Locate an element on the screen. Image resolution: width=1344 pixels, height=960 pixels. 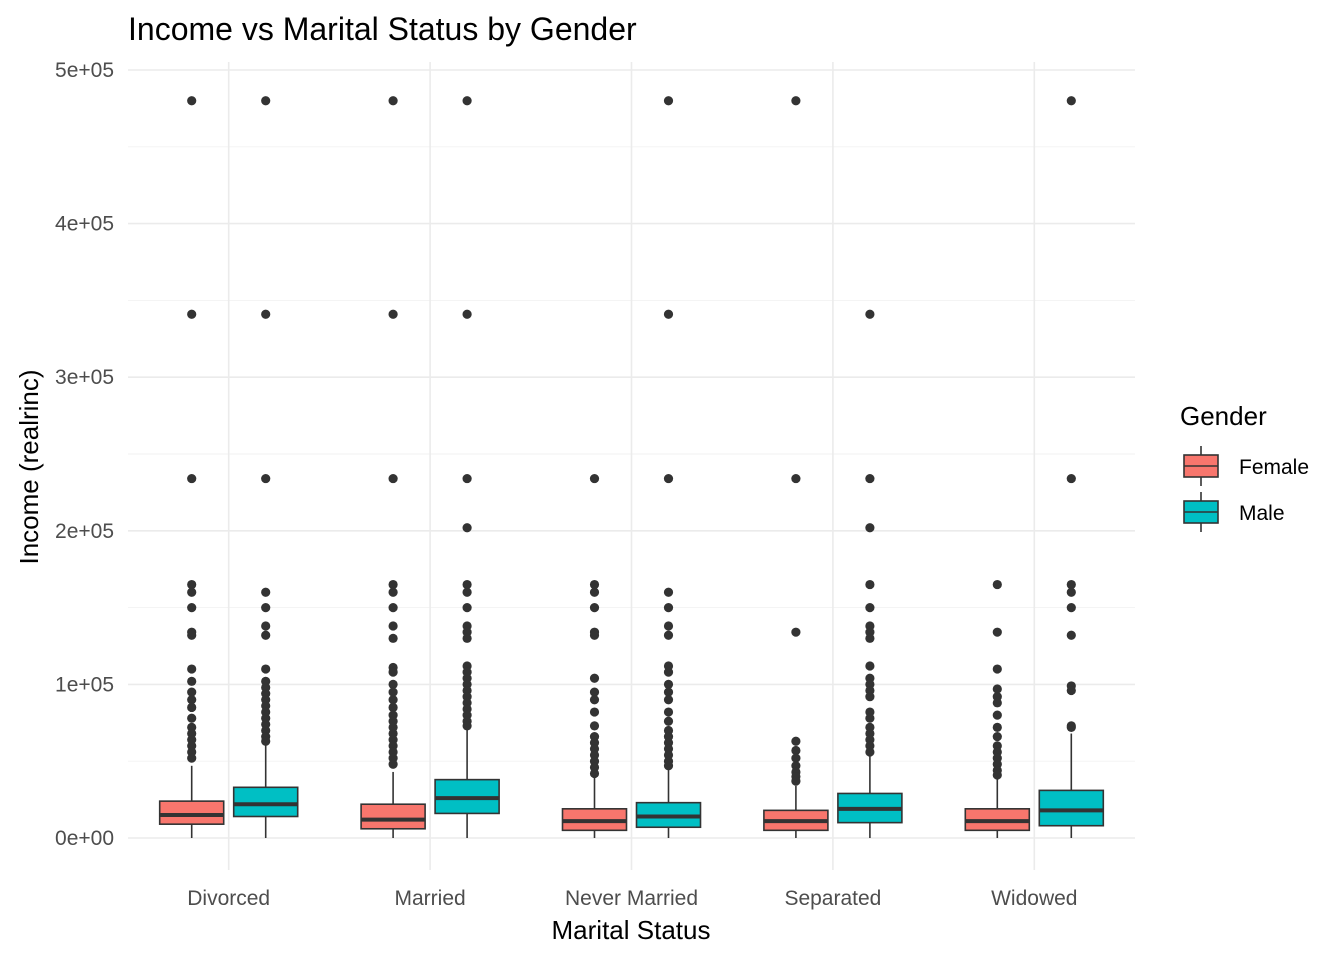
y-tick-label: 3e+05 is located at coordinates (84, 377).